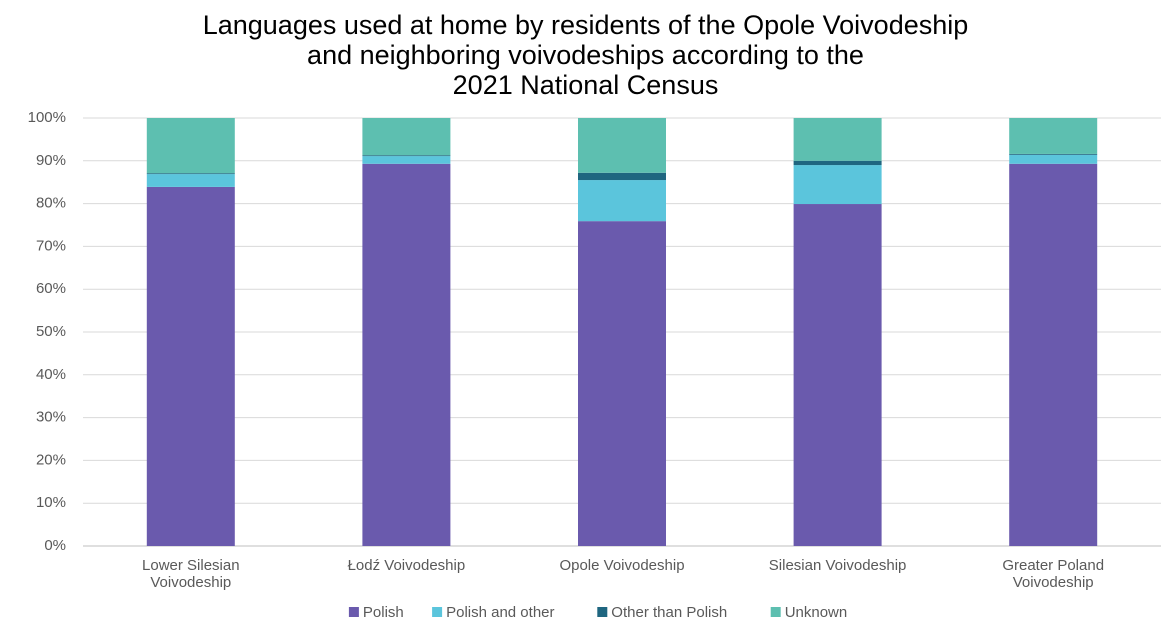 The image size is (1171, 621). Describe the element at coordinates (191, 574) in the screenshot. I see `x-tick-label: Lower Silesian Voivodeship` at that location.